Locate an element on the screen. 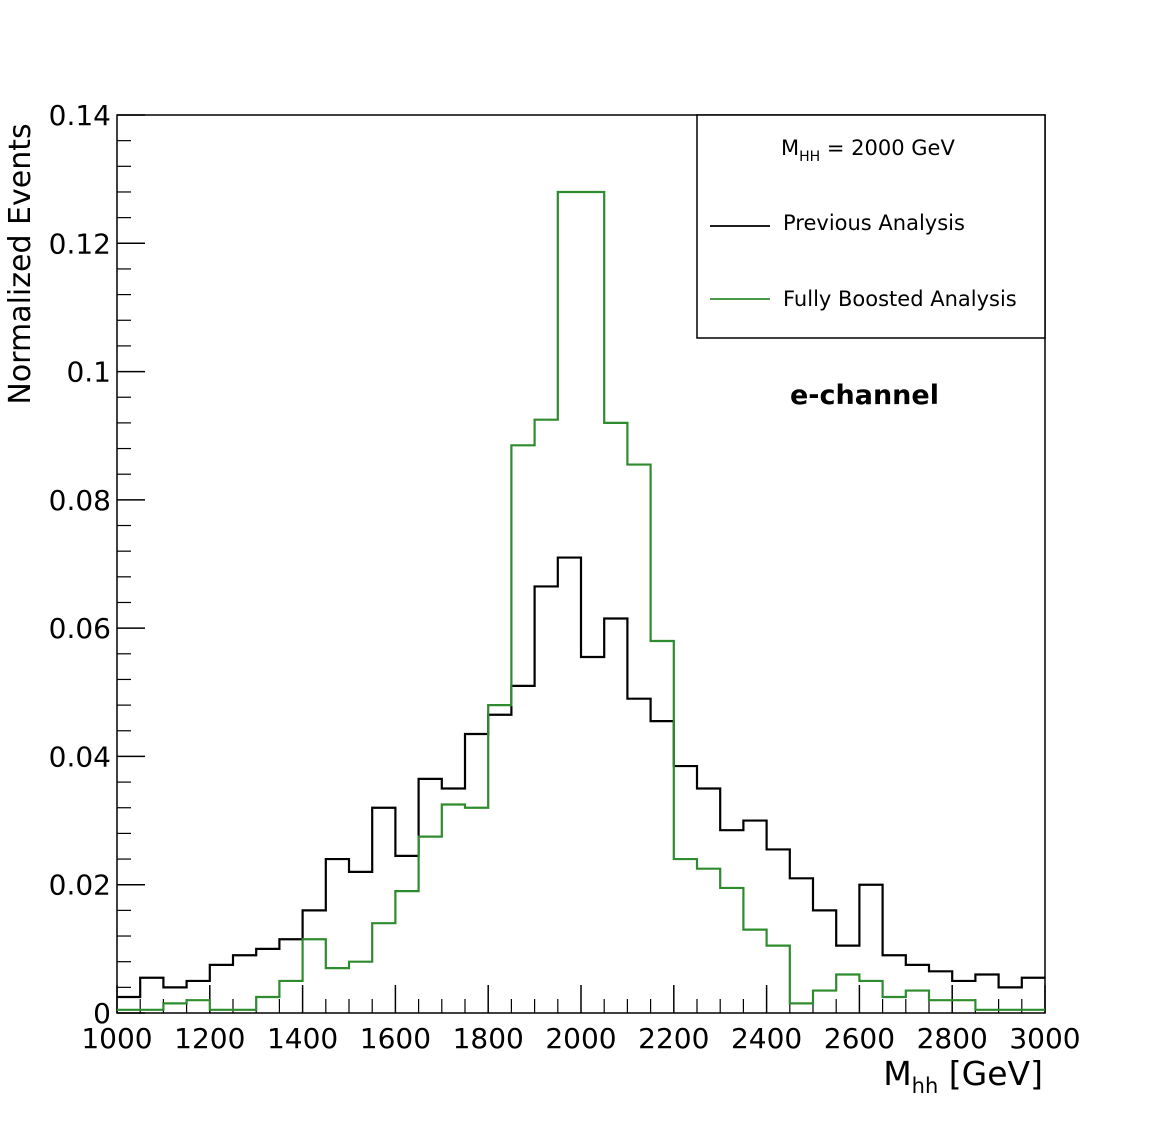 The width and height of the screenshot is (1160, 1125). y-tick-label: 0.12 is located at coordinates (80, 243).